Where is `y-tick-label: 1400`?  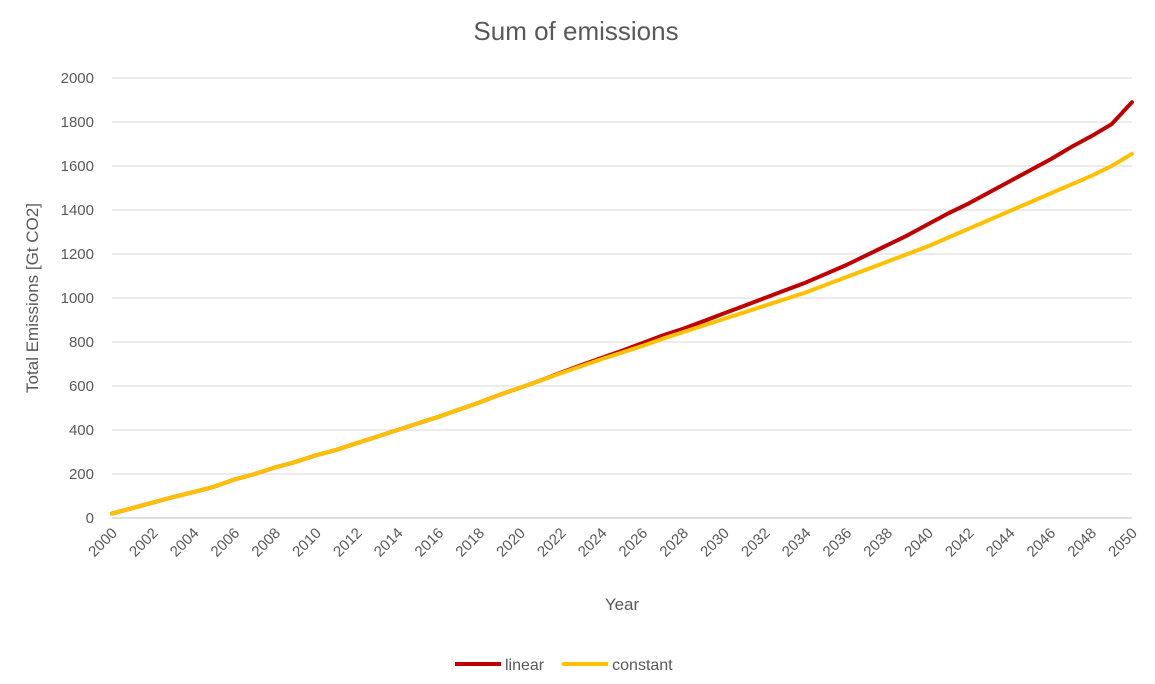 y-tick-label: 1400 is located at coordinates (77, 210).